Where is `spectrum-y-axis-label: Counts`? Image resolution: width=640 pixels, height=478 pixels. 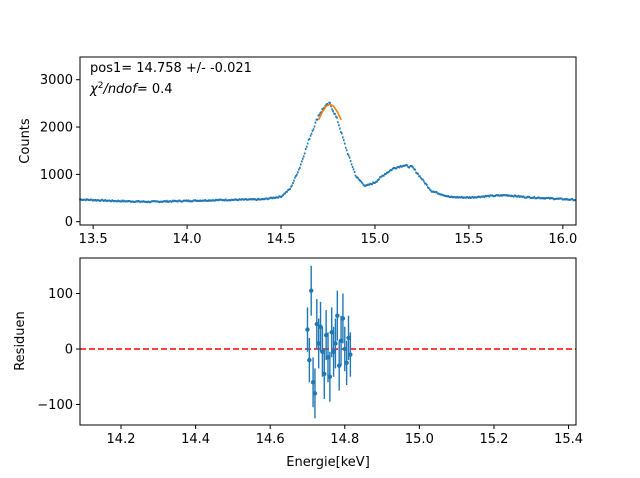
spectrum-y-axis-label: Counts is located at coordinates (25, 141).